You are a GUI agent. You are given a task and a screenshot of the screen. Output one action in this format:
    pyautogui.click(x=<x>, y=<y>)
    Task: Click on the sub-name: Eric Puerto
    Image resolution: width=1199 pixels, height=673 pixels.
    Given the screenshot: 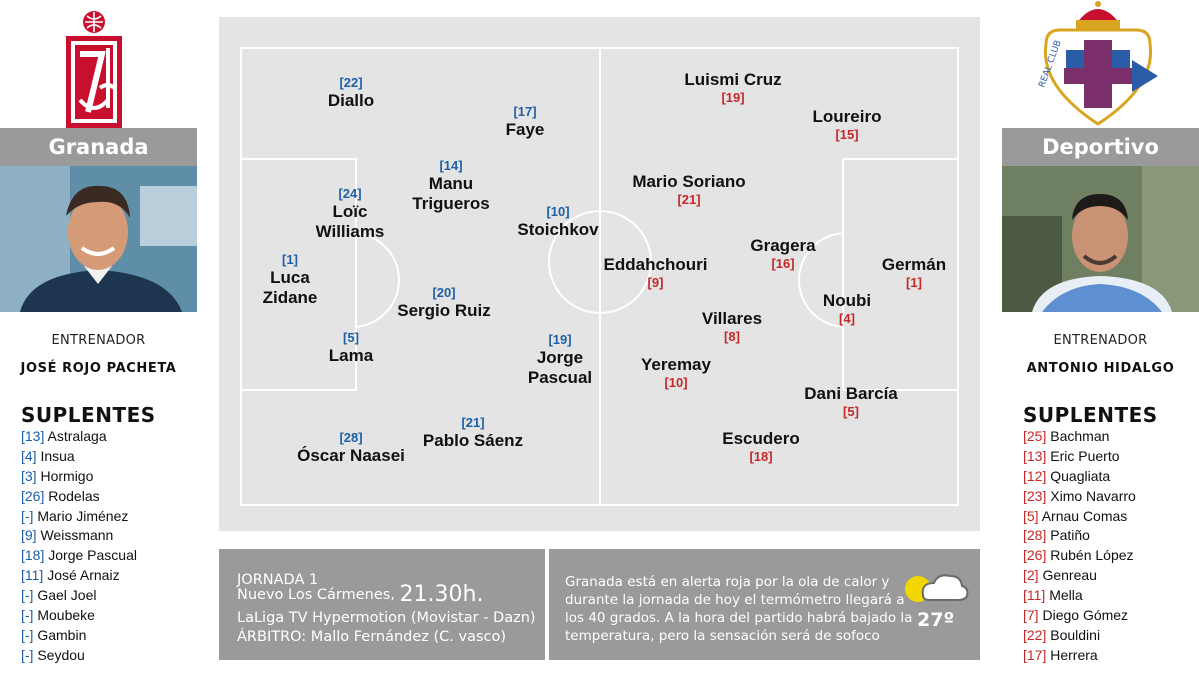 What is the action you would take?
    pyautogui.click(x=1085, y=455)
    